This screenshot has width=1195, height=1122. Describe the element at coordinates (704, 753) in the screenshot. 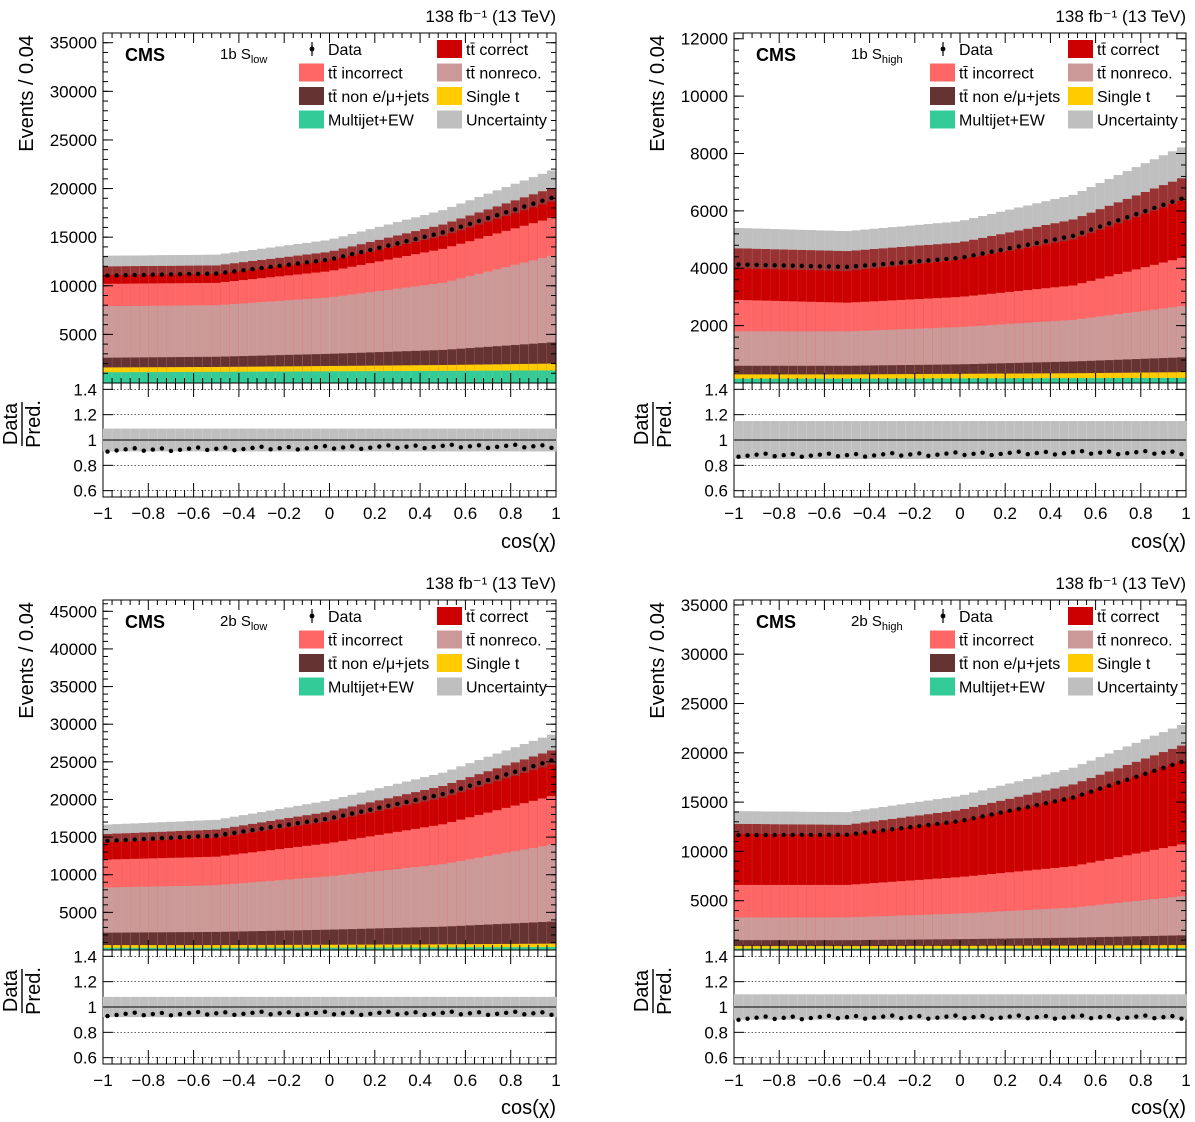

I see `y-tick-label: 20000` at that location.